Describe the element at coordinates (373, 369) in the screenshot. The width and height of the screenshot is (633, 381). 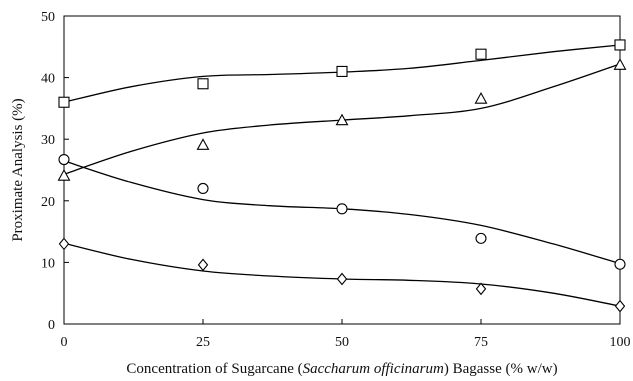
I see `x-axis-title-italic: Saccharum officinarum` at that location.